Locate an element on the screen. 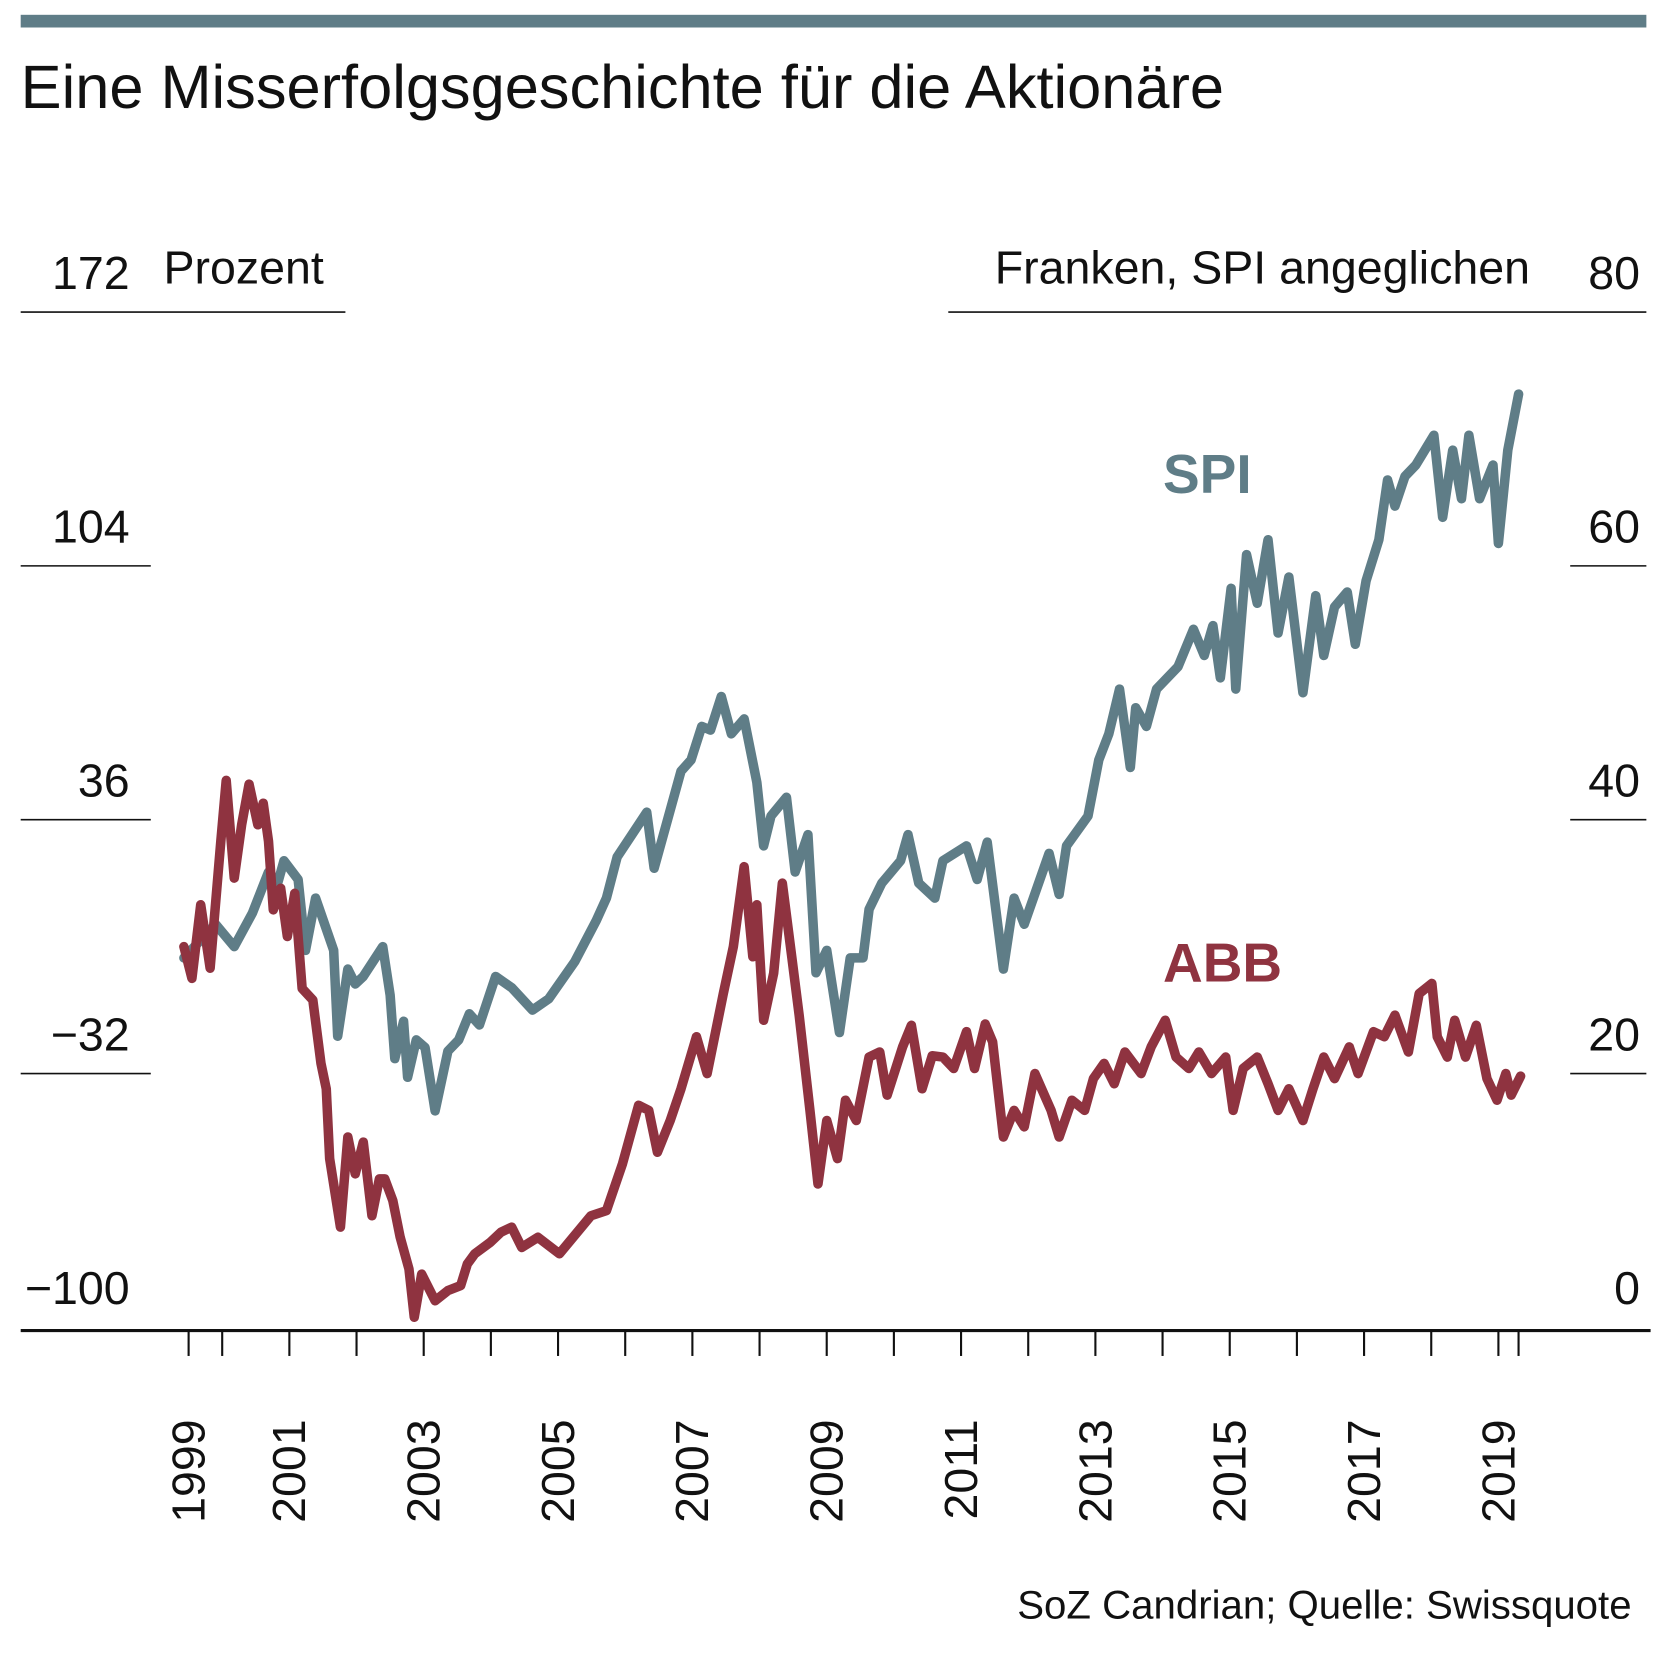  x-tick-label: 2005 is located at coordinates (558, 1470).